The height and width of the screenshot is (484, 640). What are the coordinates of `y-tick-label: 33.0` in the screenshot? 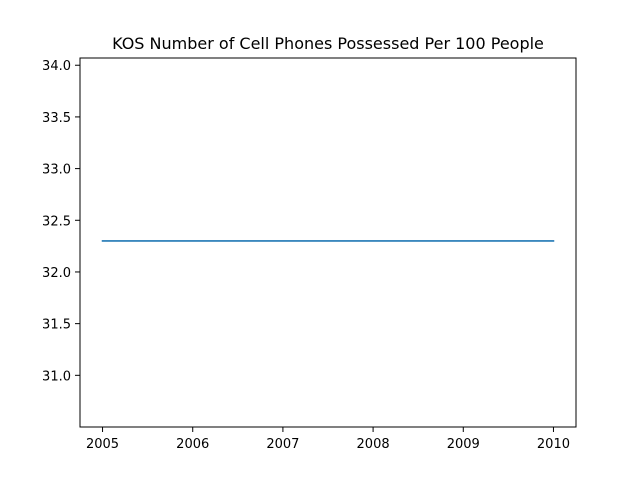 It's located at (56, 170).